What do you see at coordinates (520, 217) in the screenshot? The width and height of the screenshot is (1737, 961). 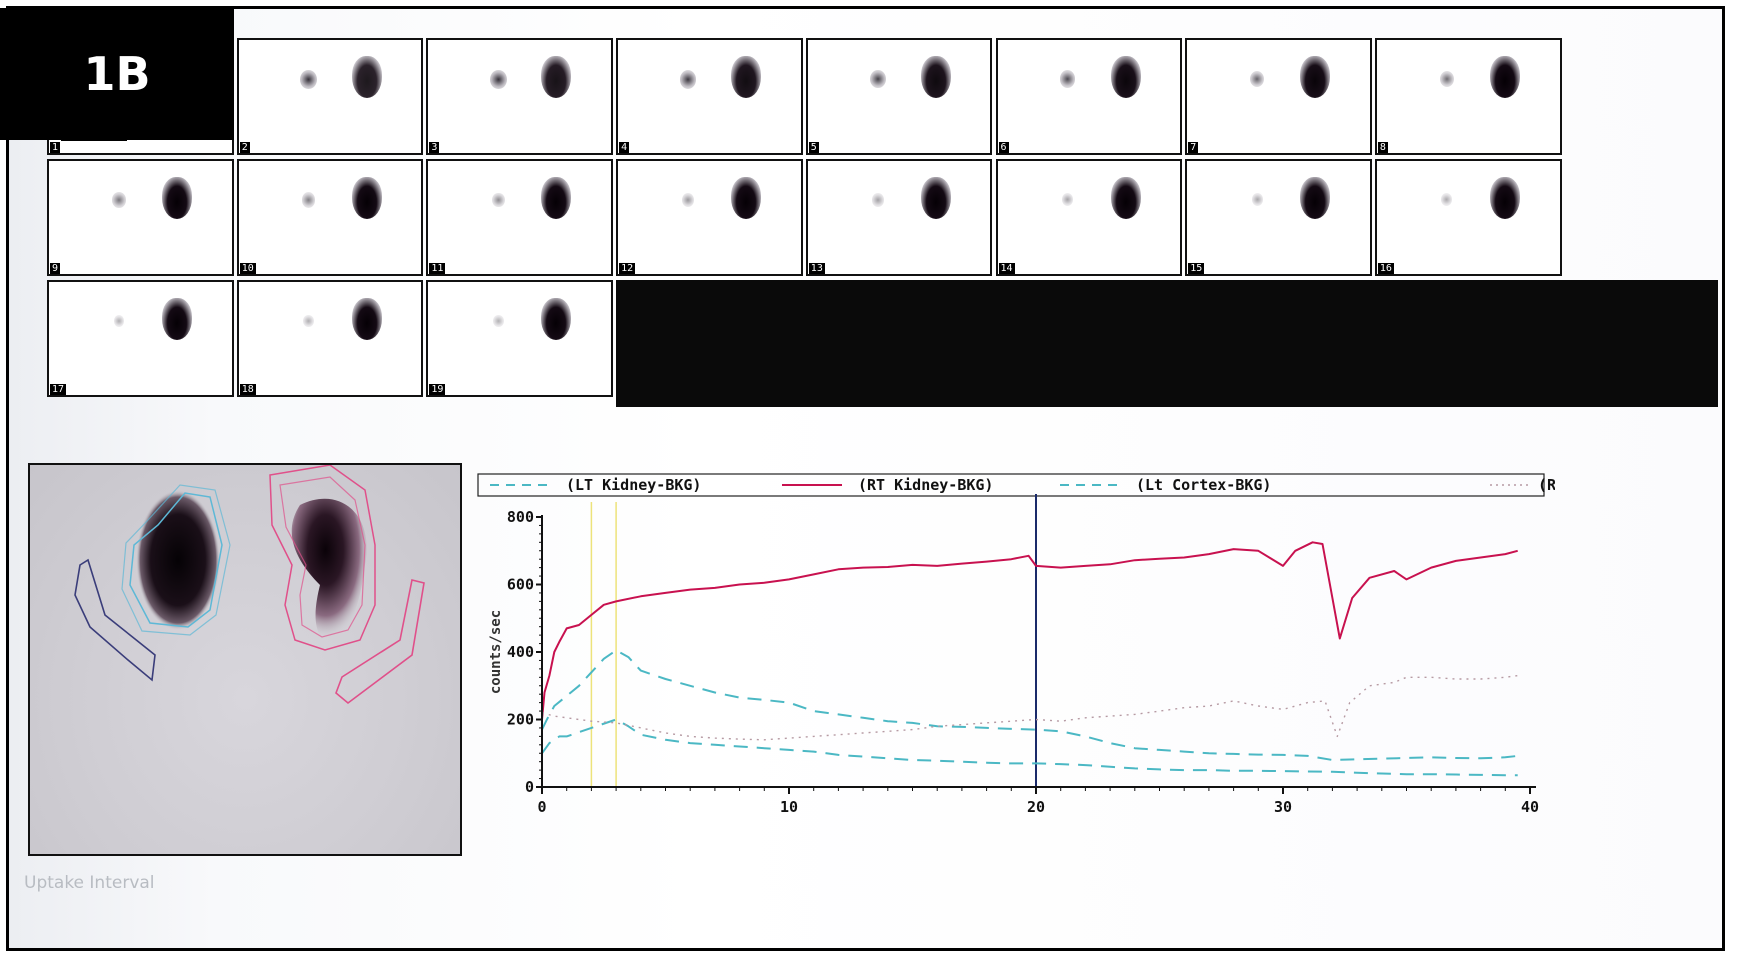 I see `dynamic-frame: 11` at bounding box center [520, 217].